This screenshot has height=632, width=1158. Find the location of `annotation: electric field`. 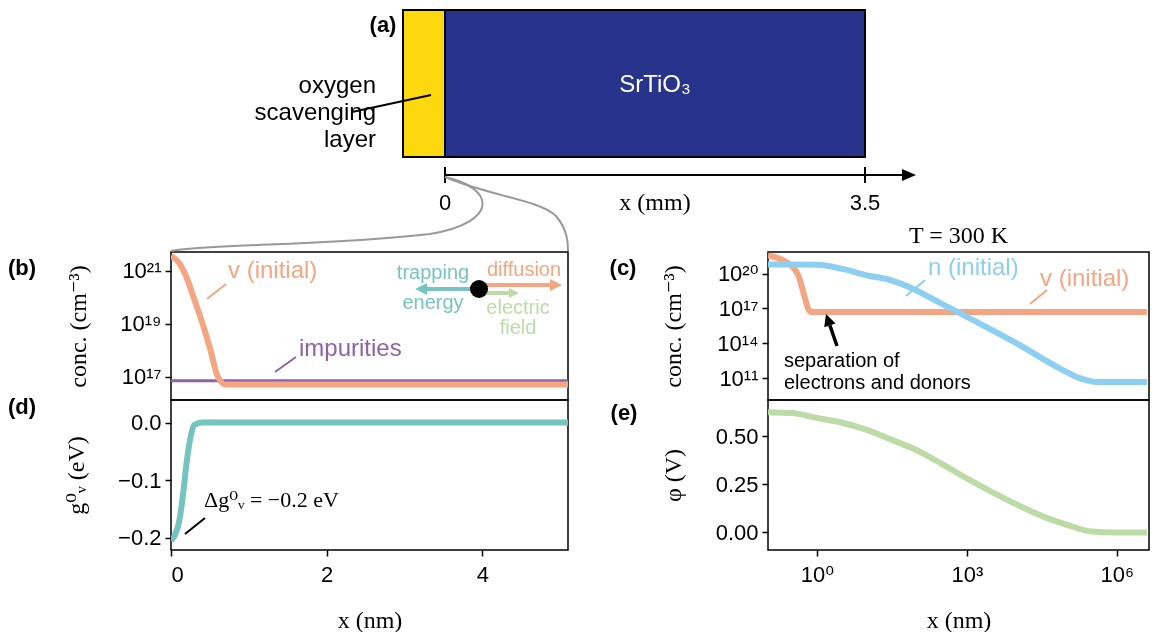

annotation: electric field is located at coordinates (518, 317).